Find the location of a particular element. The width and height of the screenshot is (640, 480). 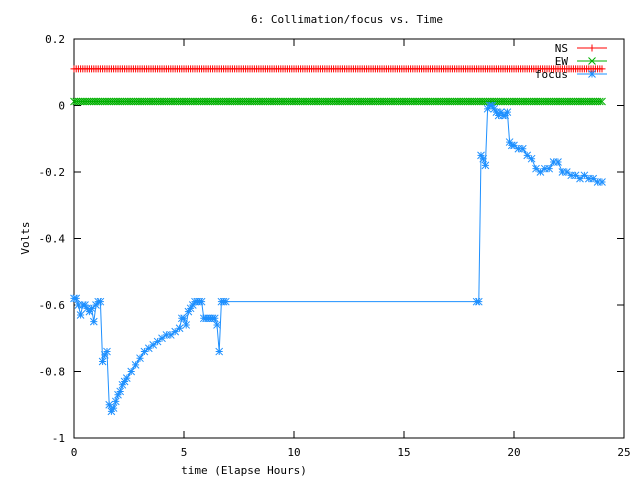

x-axis-label: time (Elapse Hours) is located at coordinates (244, 470).